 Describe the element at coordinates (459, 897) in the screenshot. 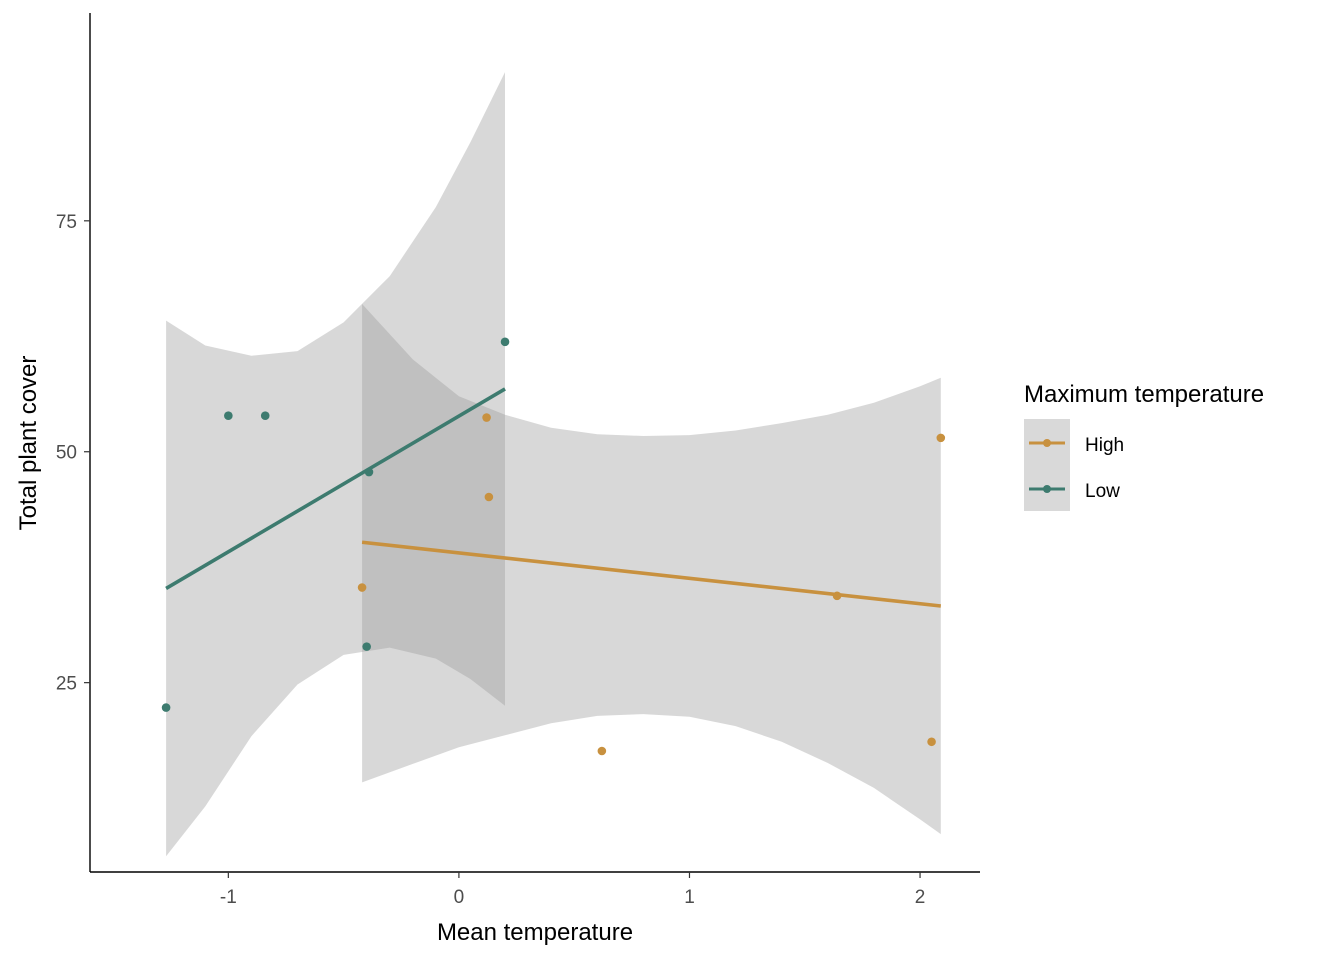

I see `x-tick-label: 0` at that location.